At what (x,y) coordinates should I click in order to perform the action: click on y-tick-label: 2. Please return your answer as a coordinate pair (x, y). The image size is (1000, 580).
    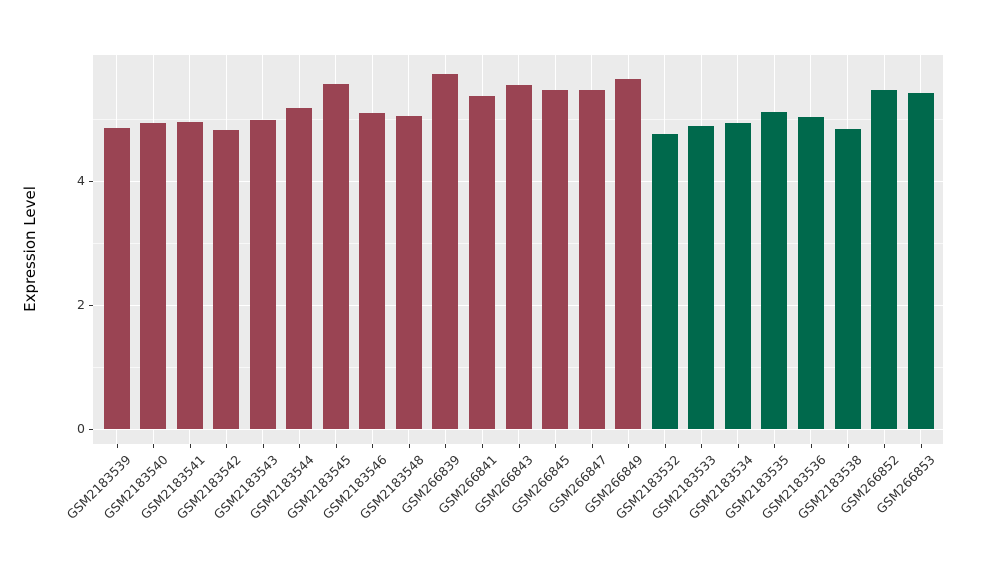
    Looking at the image, I should click on (81, 304).